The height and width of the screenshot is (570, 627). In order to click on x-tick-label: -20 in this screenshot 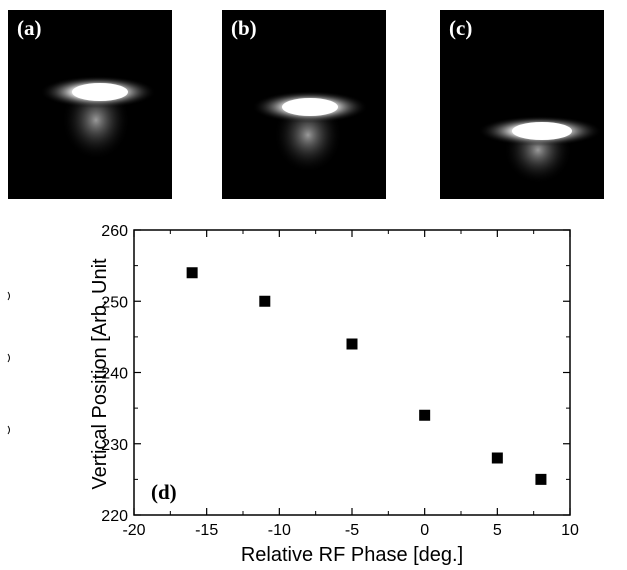, I will do `click(133, 530)`.